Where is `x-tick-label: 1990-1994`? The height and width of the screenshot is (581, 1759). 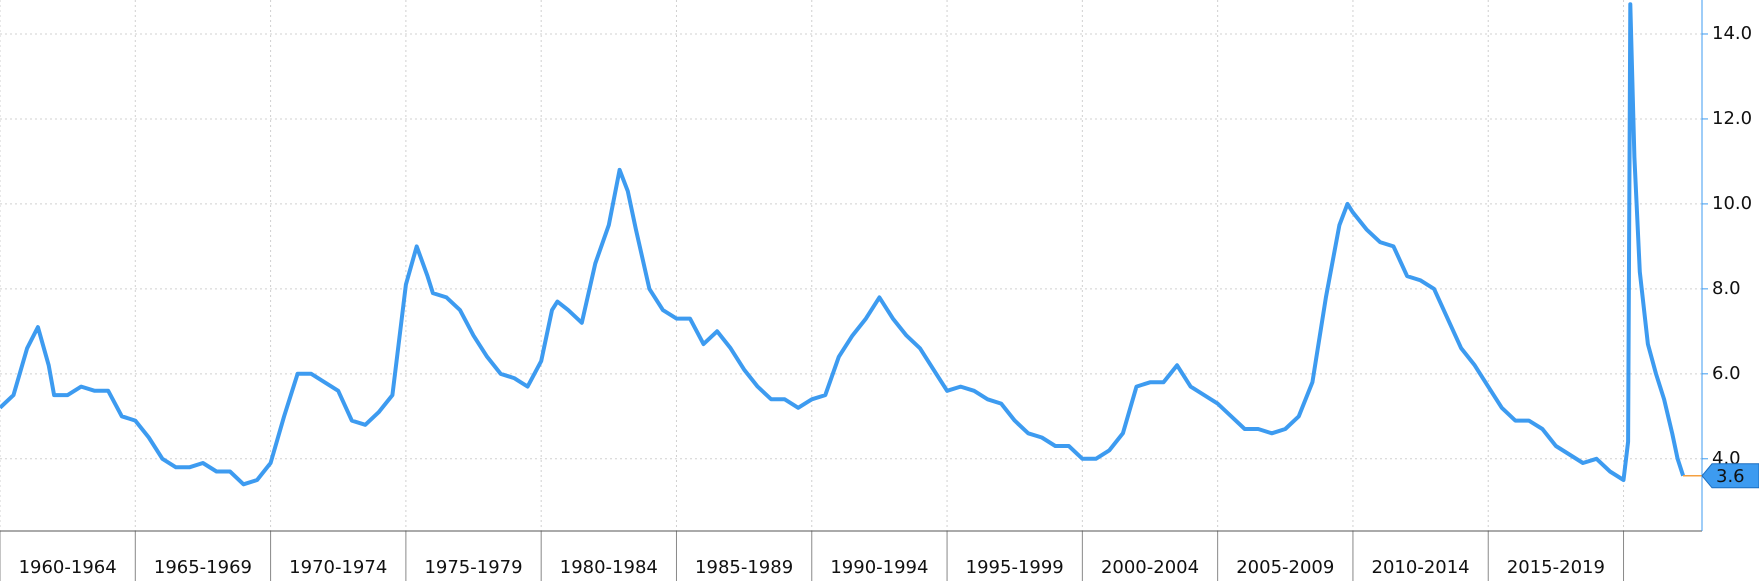
x-tick-label: 1990-1994 is located at coordinates (879, 567).